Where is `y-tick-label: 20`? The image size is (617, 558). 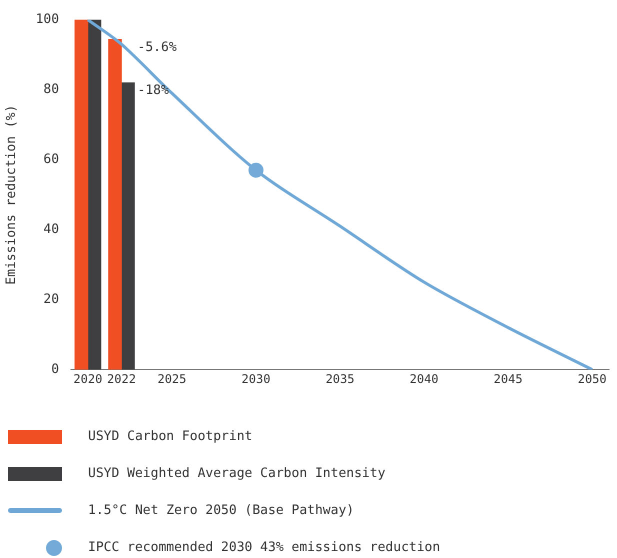
y-tick-label: 20 is located at coordinates (51, 300).